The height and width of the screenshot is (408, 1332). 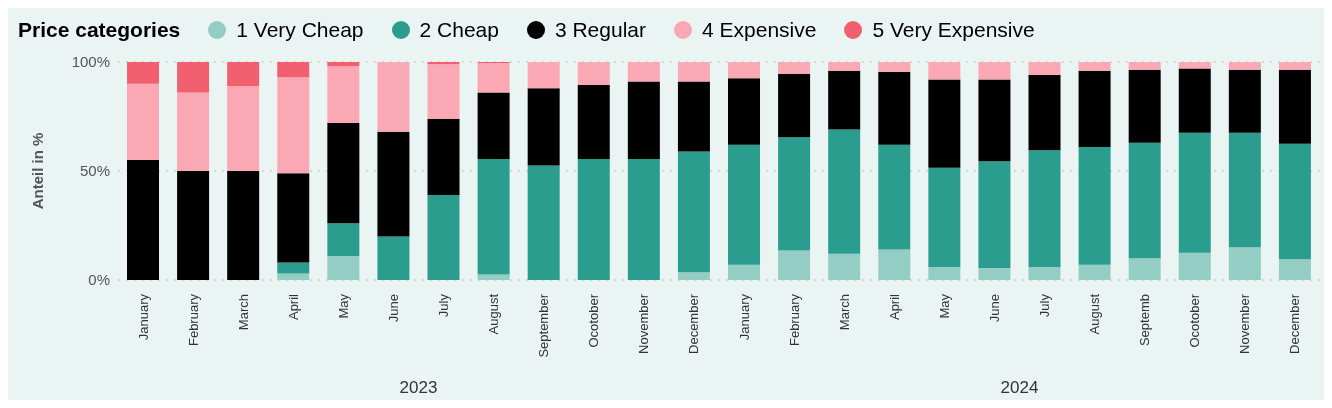 What do you see at coordinates (393, 308) in the screenshot?
I see `x-tick-label: June` at bounding box center [393, 308].